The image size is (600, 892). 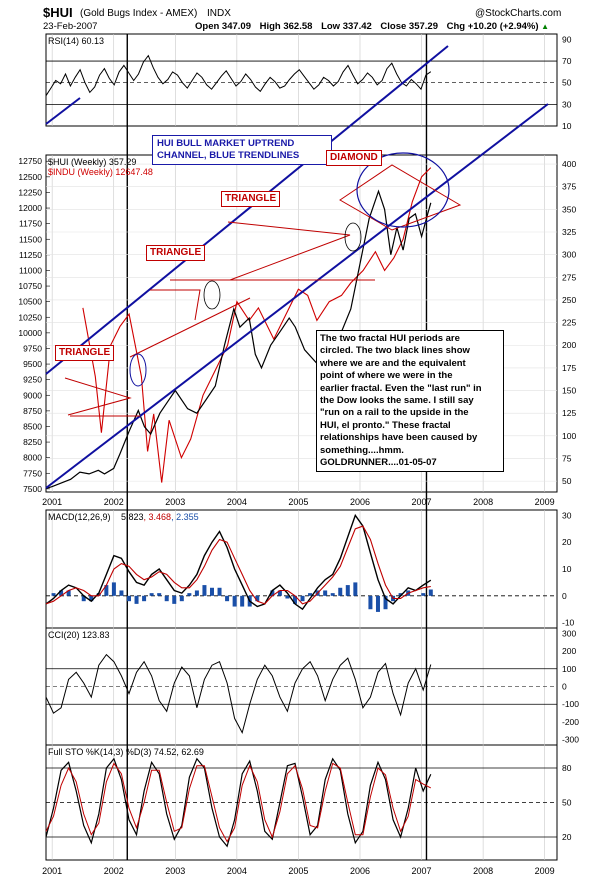 I want to click on right-tick-label: 350, so click(x=569, y=209).